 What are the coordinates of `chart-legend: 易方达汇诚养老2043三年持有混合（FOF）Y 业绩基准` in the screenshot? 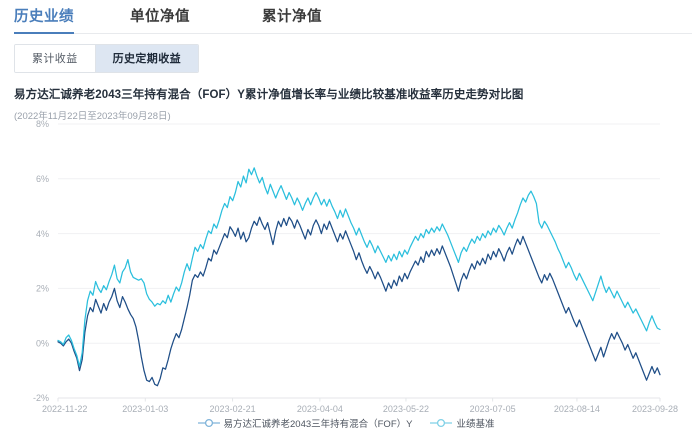 It's located at (346, 423).